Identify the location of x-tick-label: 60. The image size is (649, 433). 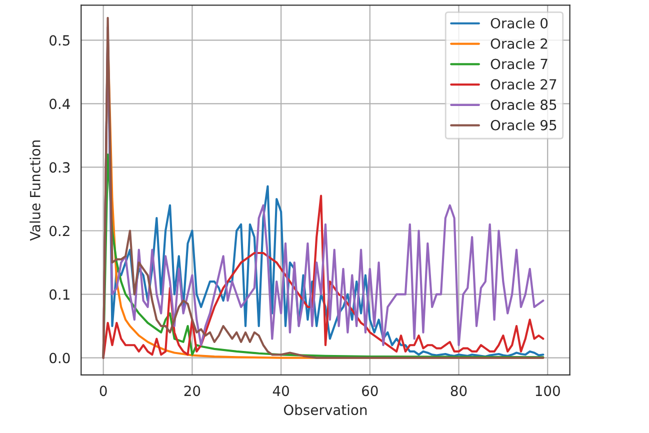
(370, 391).